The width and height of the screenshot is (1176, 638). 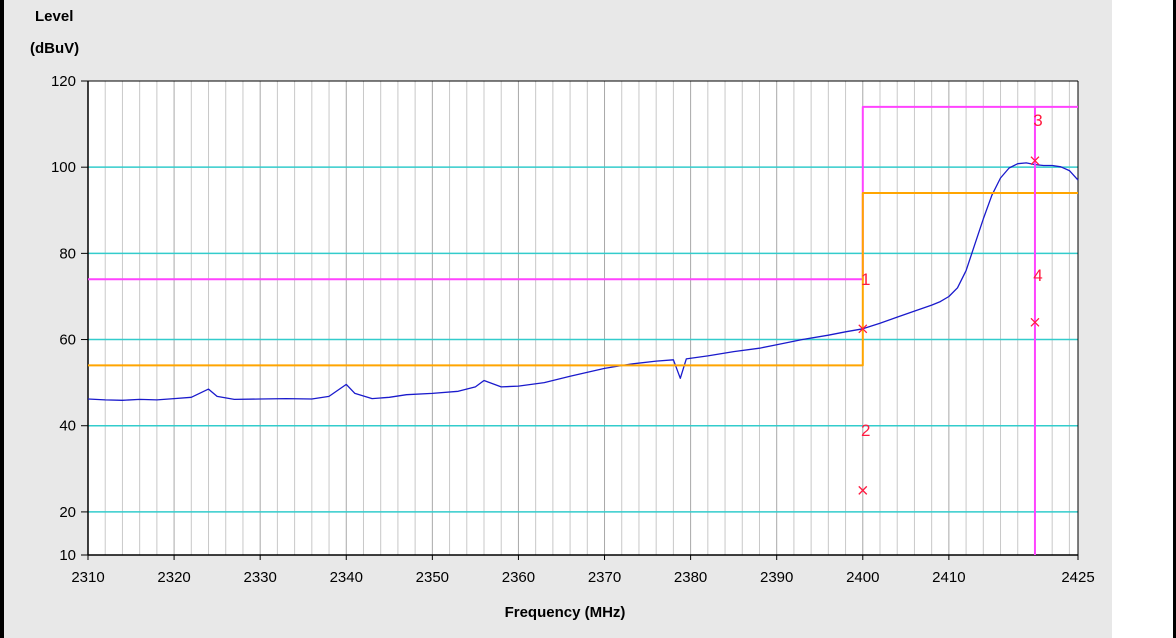 What do you see at coordinates (54, 16) in the screenshot?
I see `y-axis-title-line1: Level` at bounding box center [54, 16].